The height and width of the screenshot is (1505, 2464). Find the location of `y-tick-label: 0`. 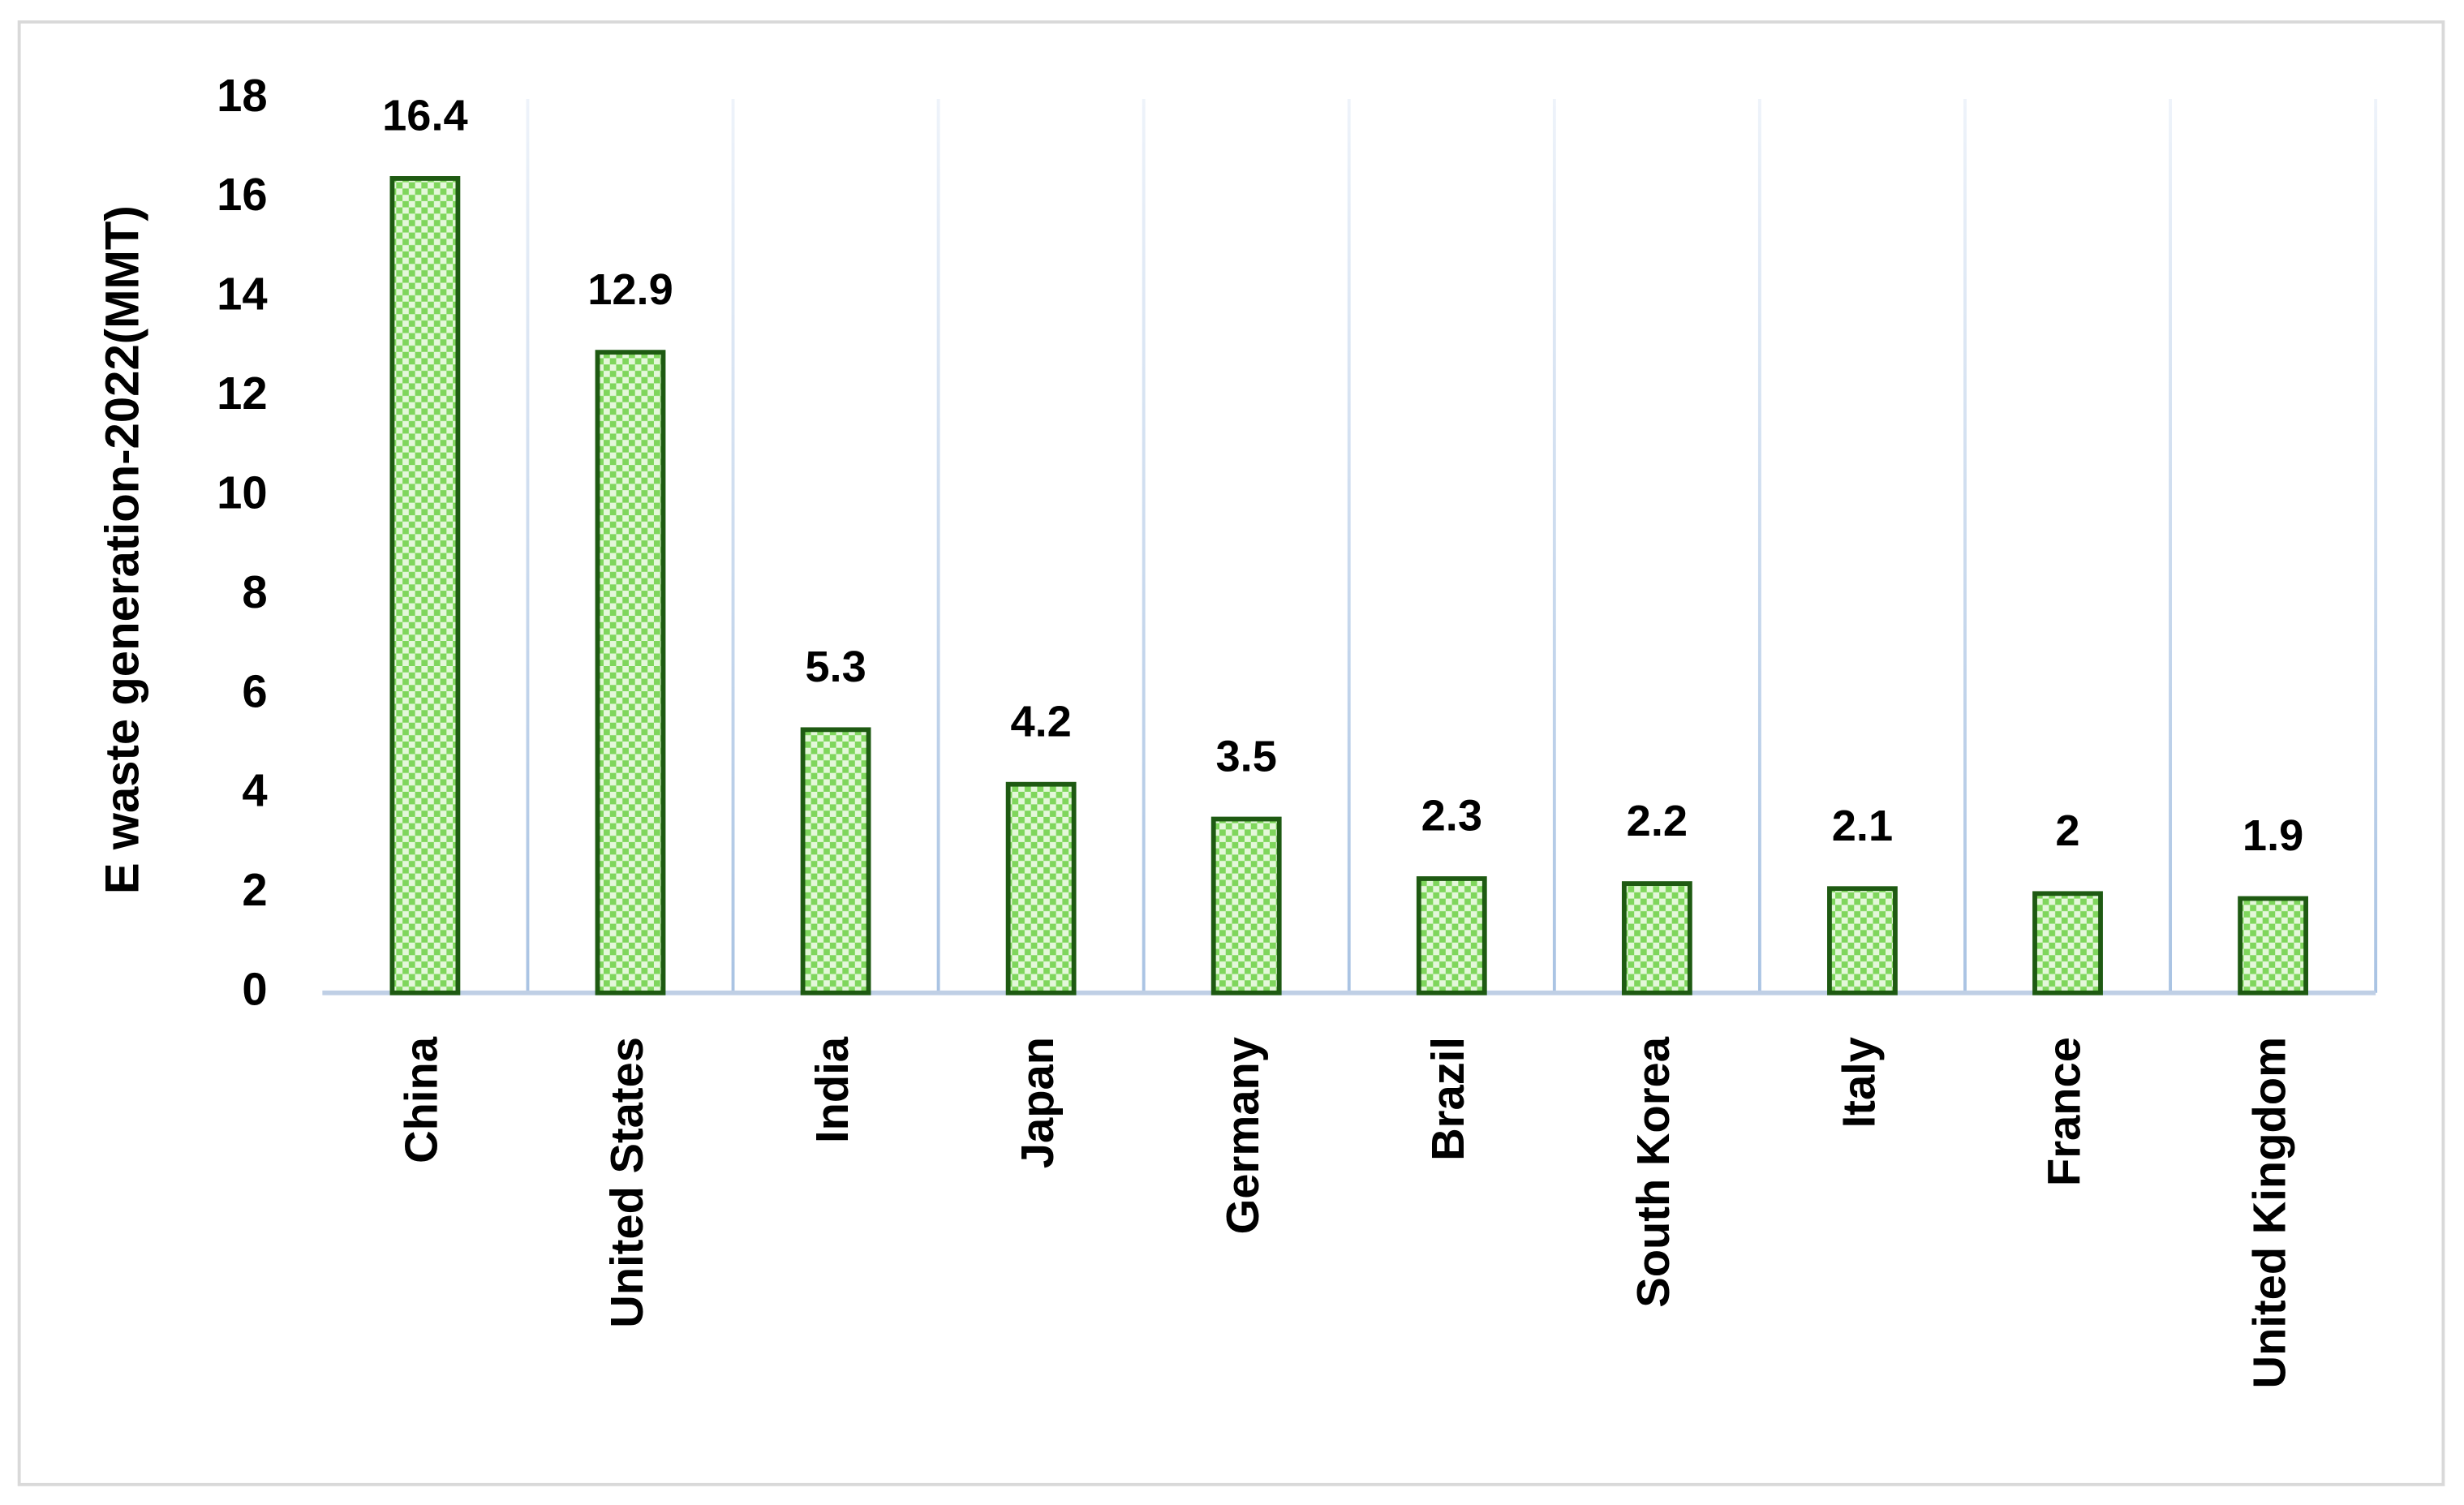

y-tick-label: 0 is located at coordinates (254, 989).